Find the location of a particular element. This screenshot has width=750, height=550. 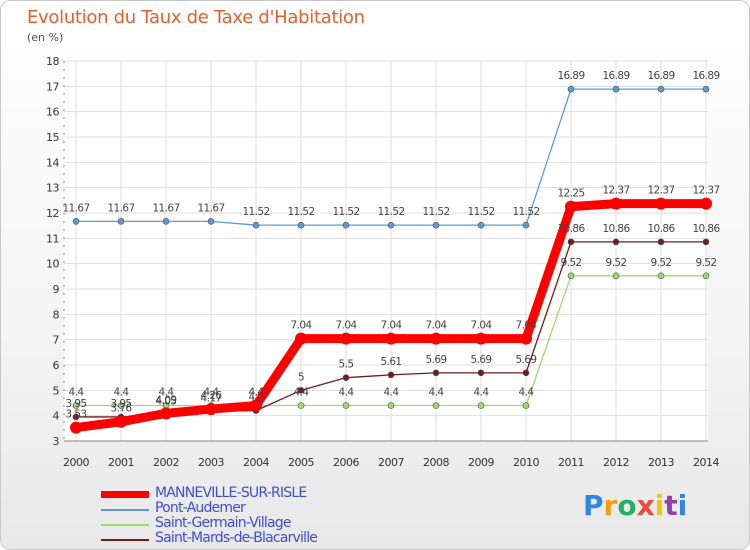

x-tick-label: 2013 is located at coordinates (661, 462).